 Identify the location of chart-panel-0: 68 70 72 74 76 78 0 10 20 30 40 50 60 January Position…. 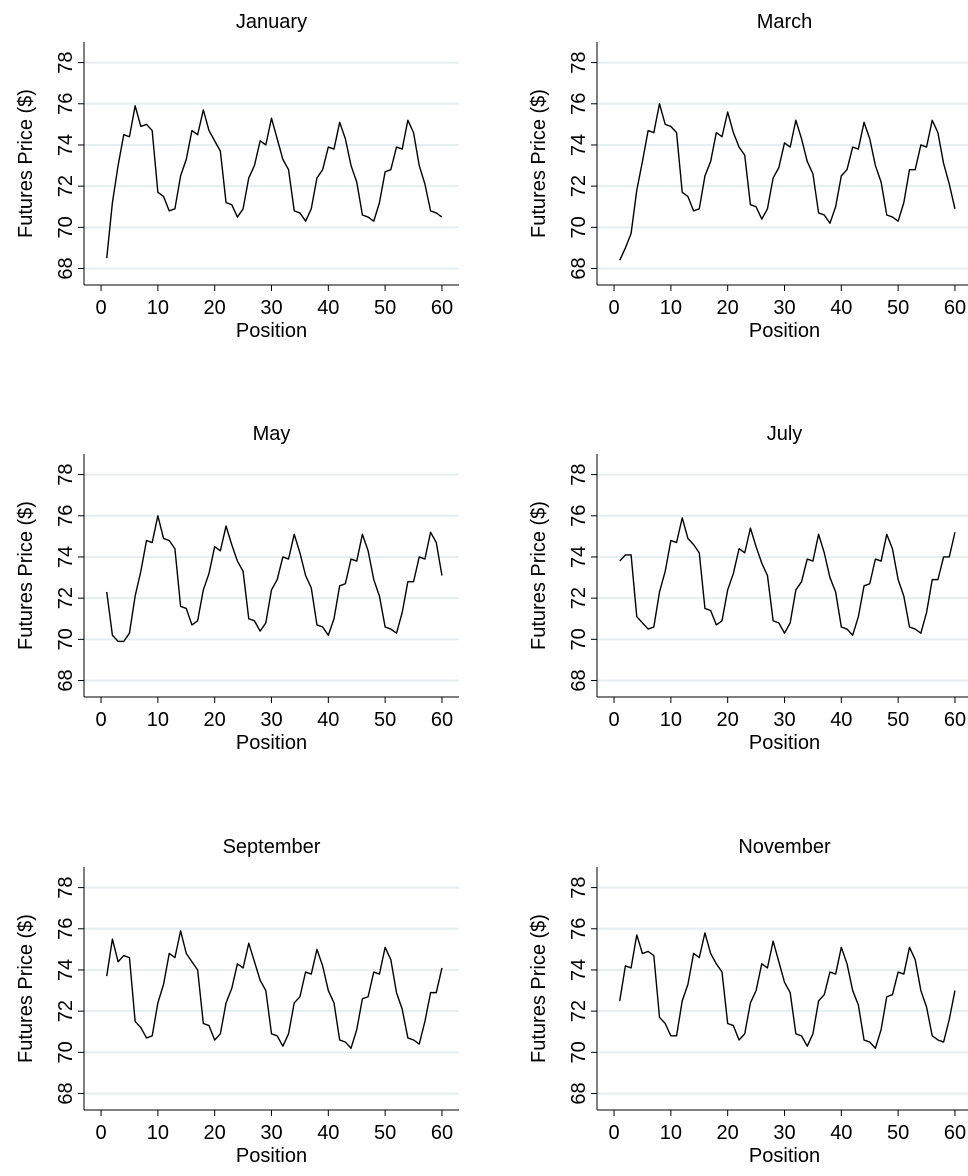
(237, 176).